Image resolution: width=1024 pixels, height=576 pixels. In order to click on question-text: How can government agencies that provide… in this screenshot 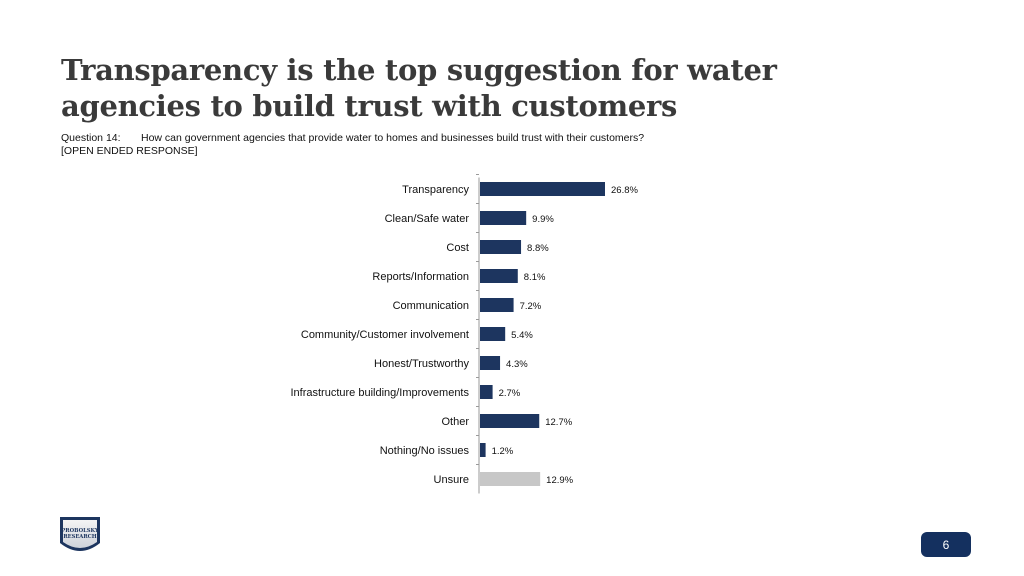, I will do `click(393, 138)`.